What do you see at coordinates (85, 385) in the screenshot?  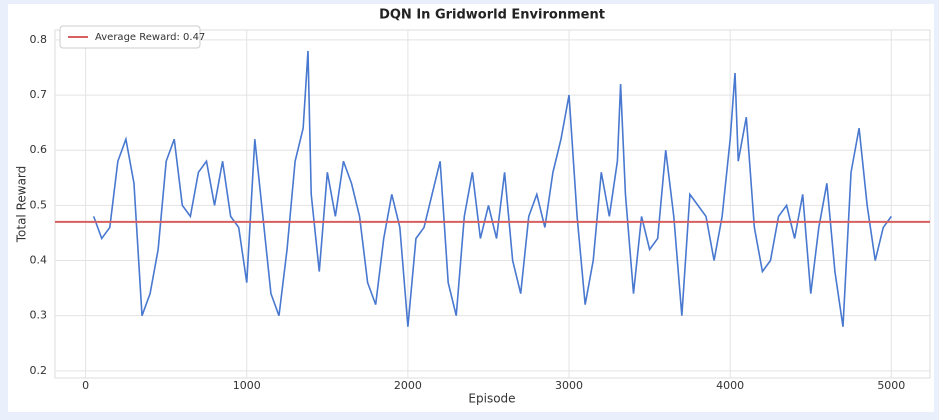 I see `x-tick-label: 0` at bounding box center [85, 385].